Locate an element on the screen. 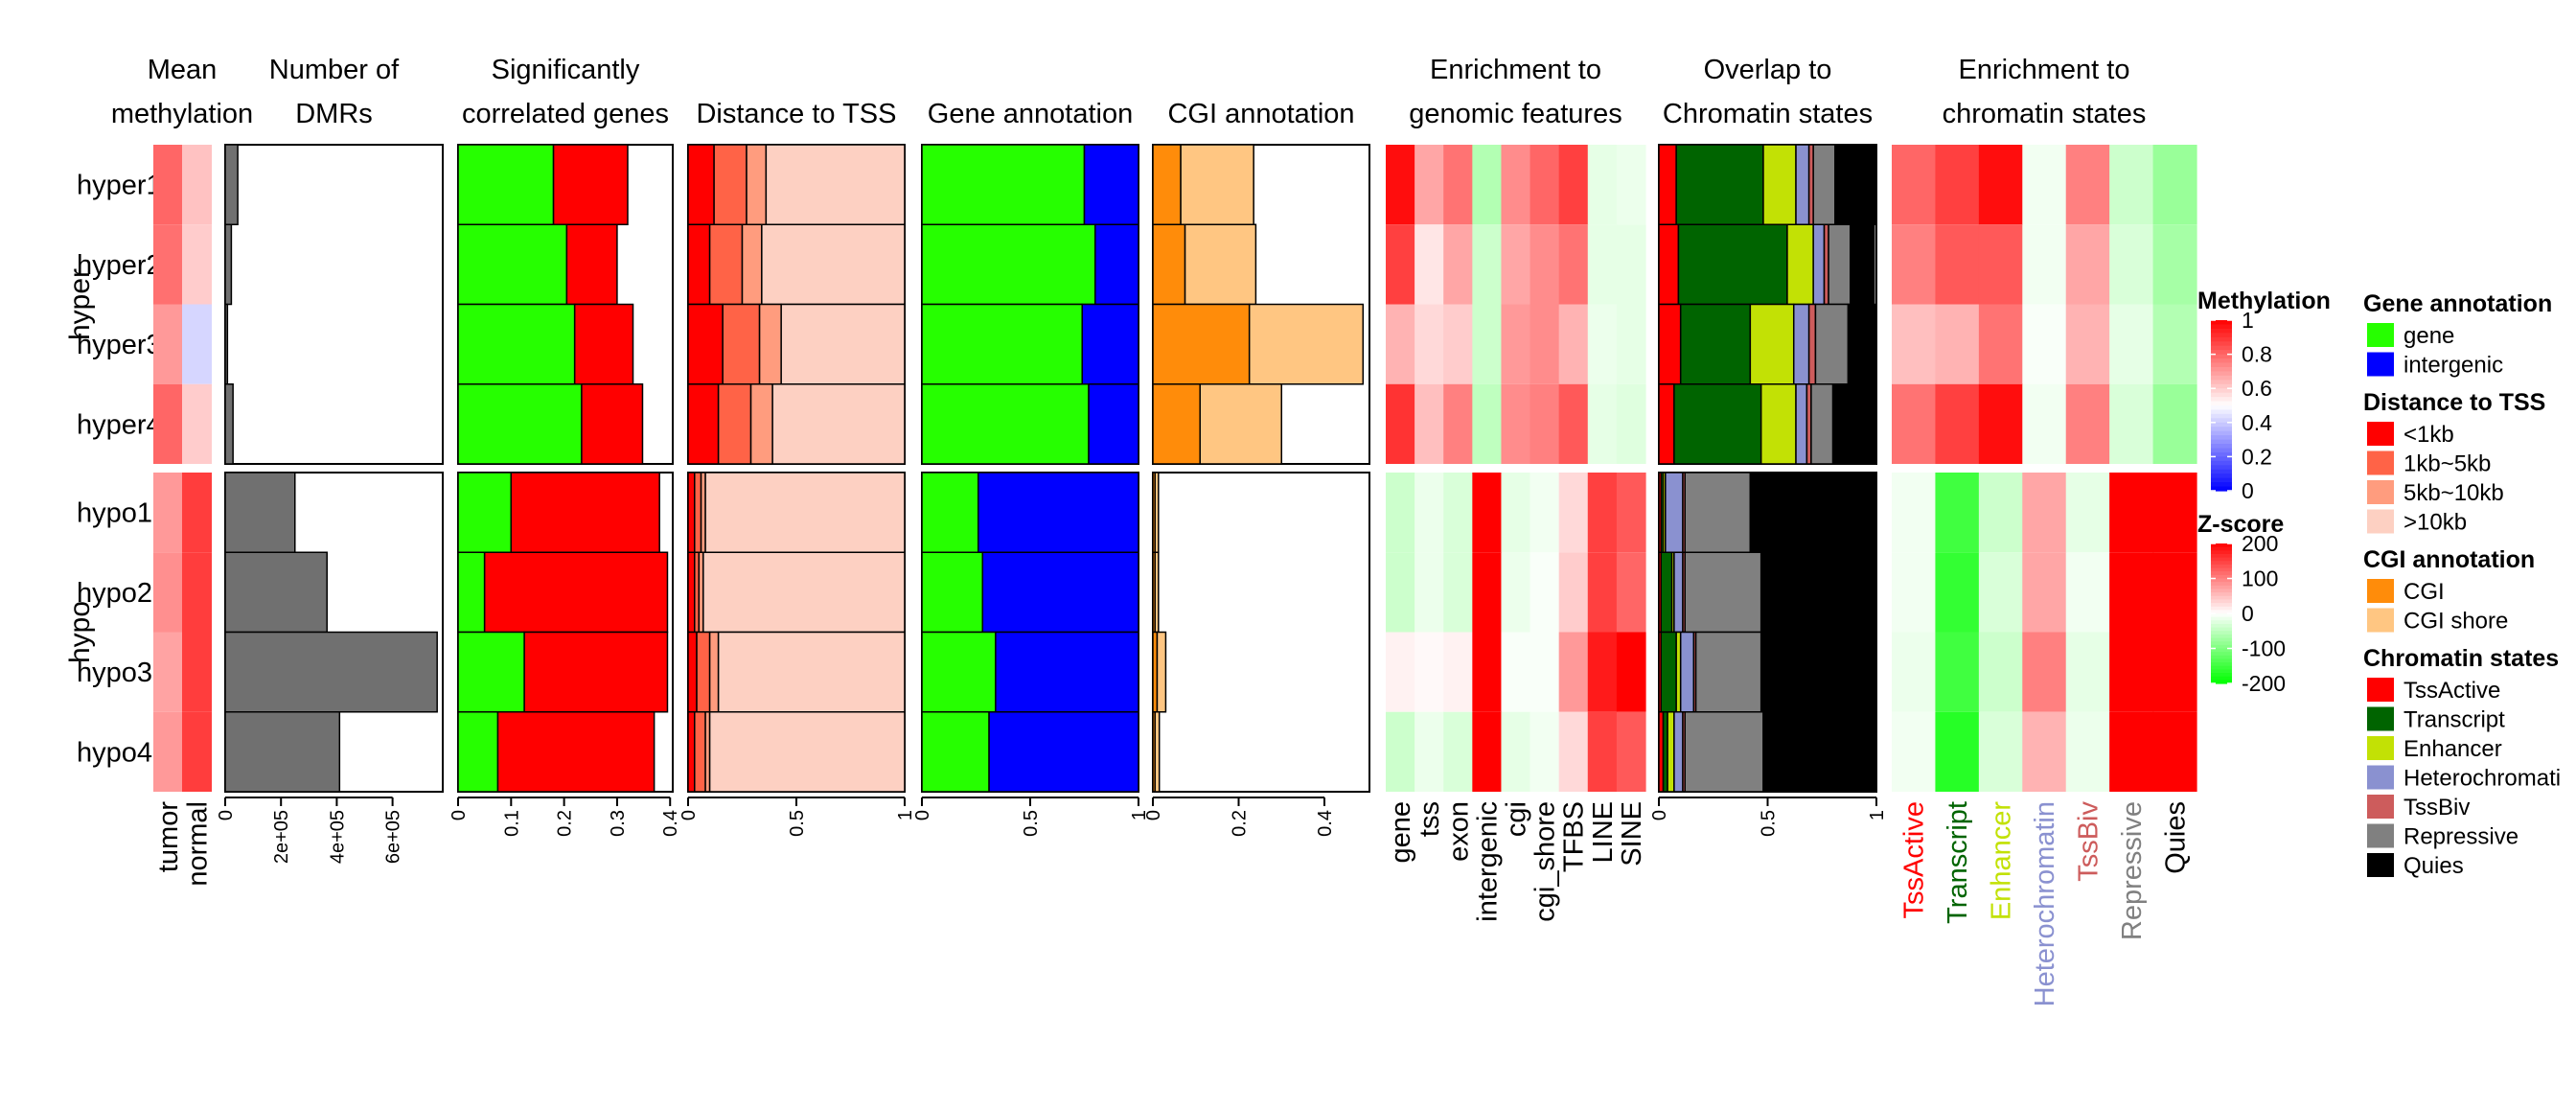  chromatin-states-legend-label: TssBiv is located at coordinates (2437, 808).